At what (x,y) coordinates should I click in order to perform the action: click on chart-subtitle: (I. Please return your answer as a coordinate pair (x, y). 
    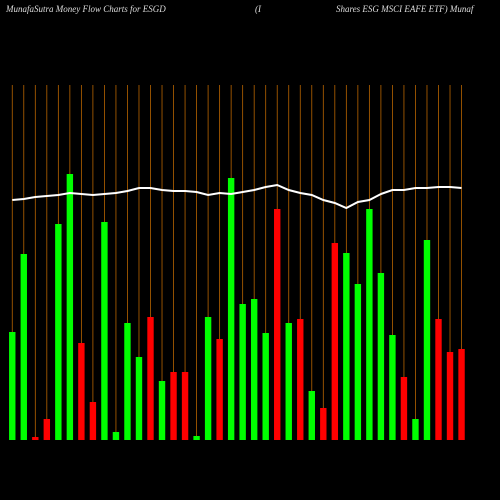
    Looking at the image, I should click on (258, 9).